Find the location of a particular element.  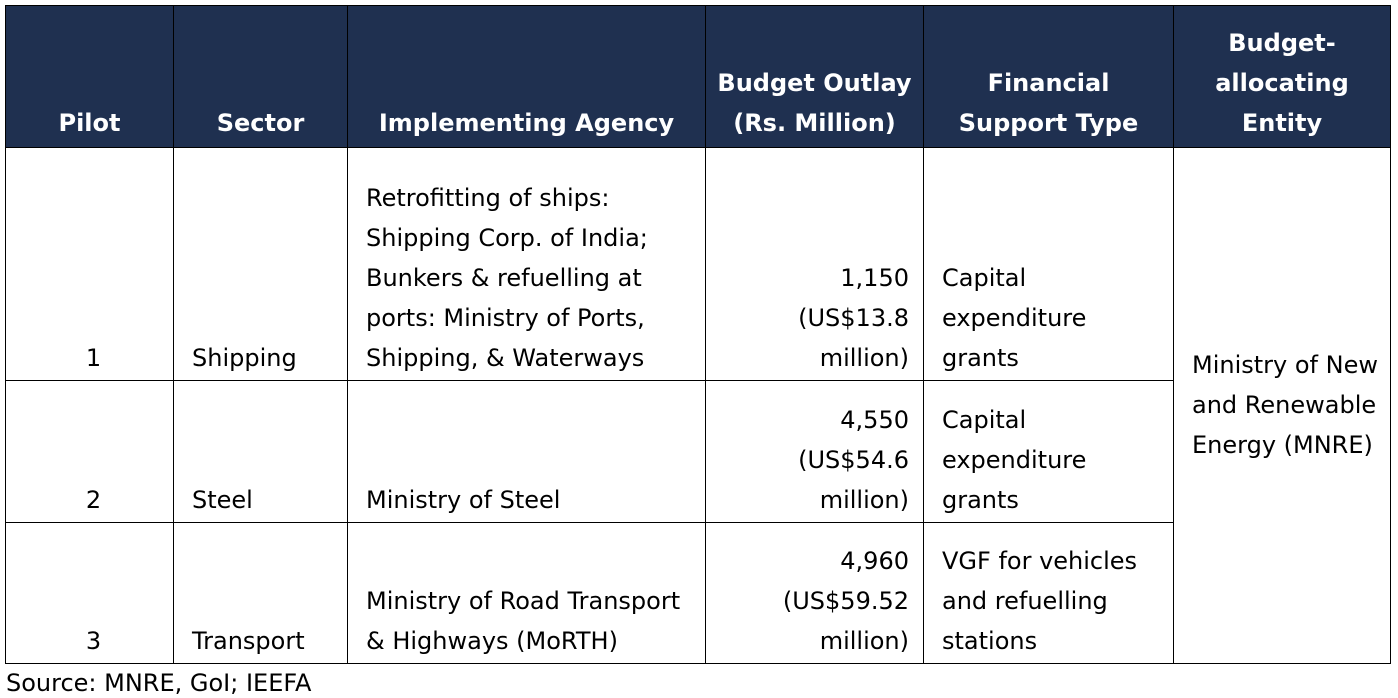

cell: Shipping is located at coordinates (260, 264).